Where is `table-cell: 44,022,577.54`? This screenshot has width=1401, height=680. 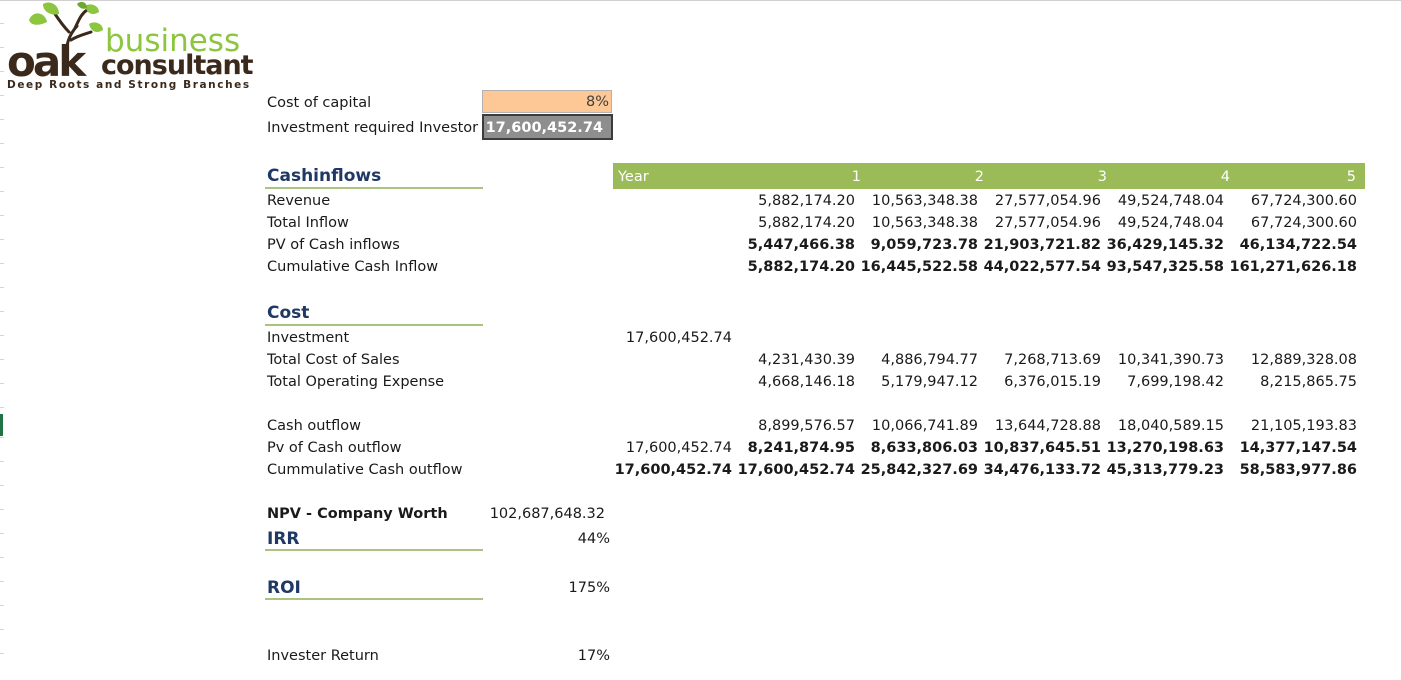 table-cell: 44,022,577.54 is located at coordinates (1042, 267).